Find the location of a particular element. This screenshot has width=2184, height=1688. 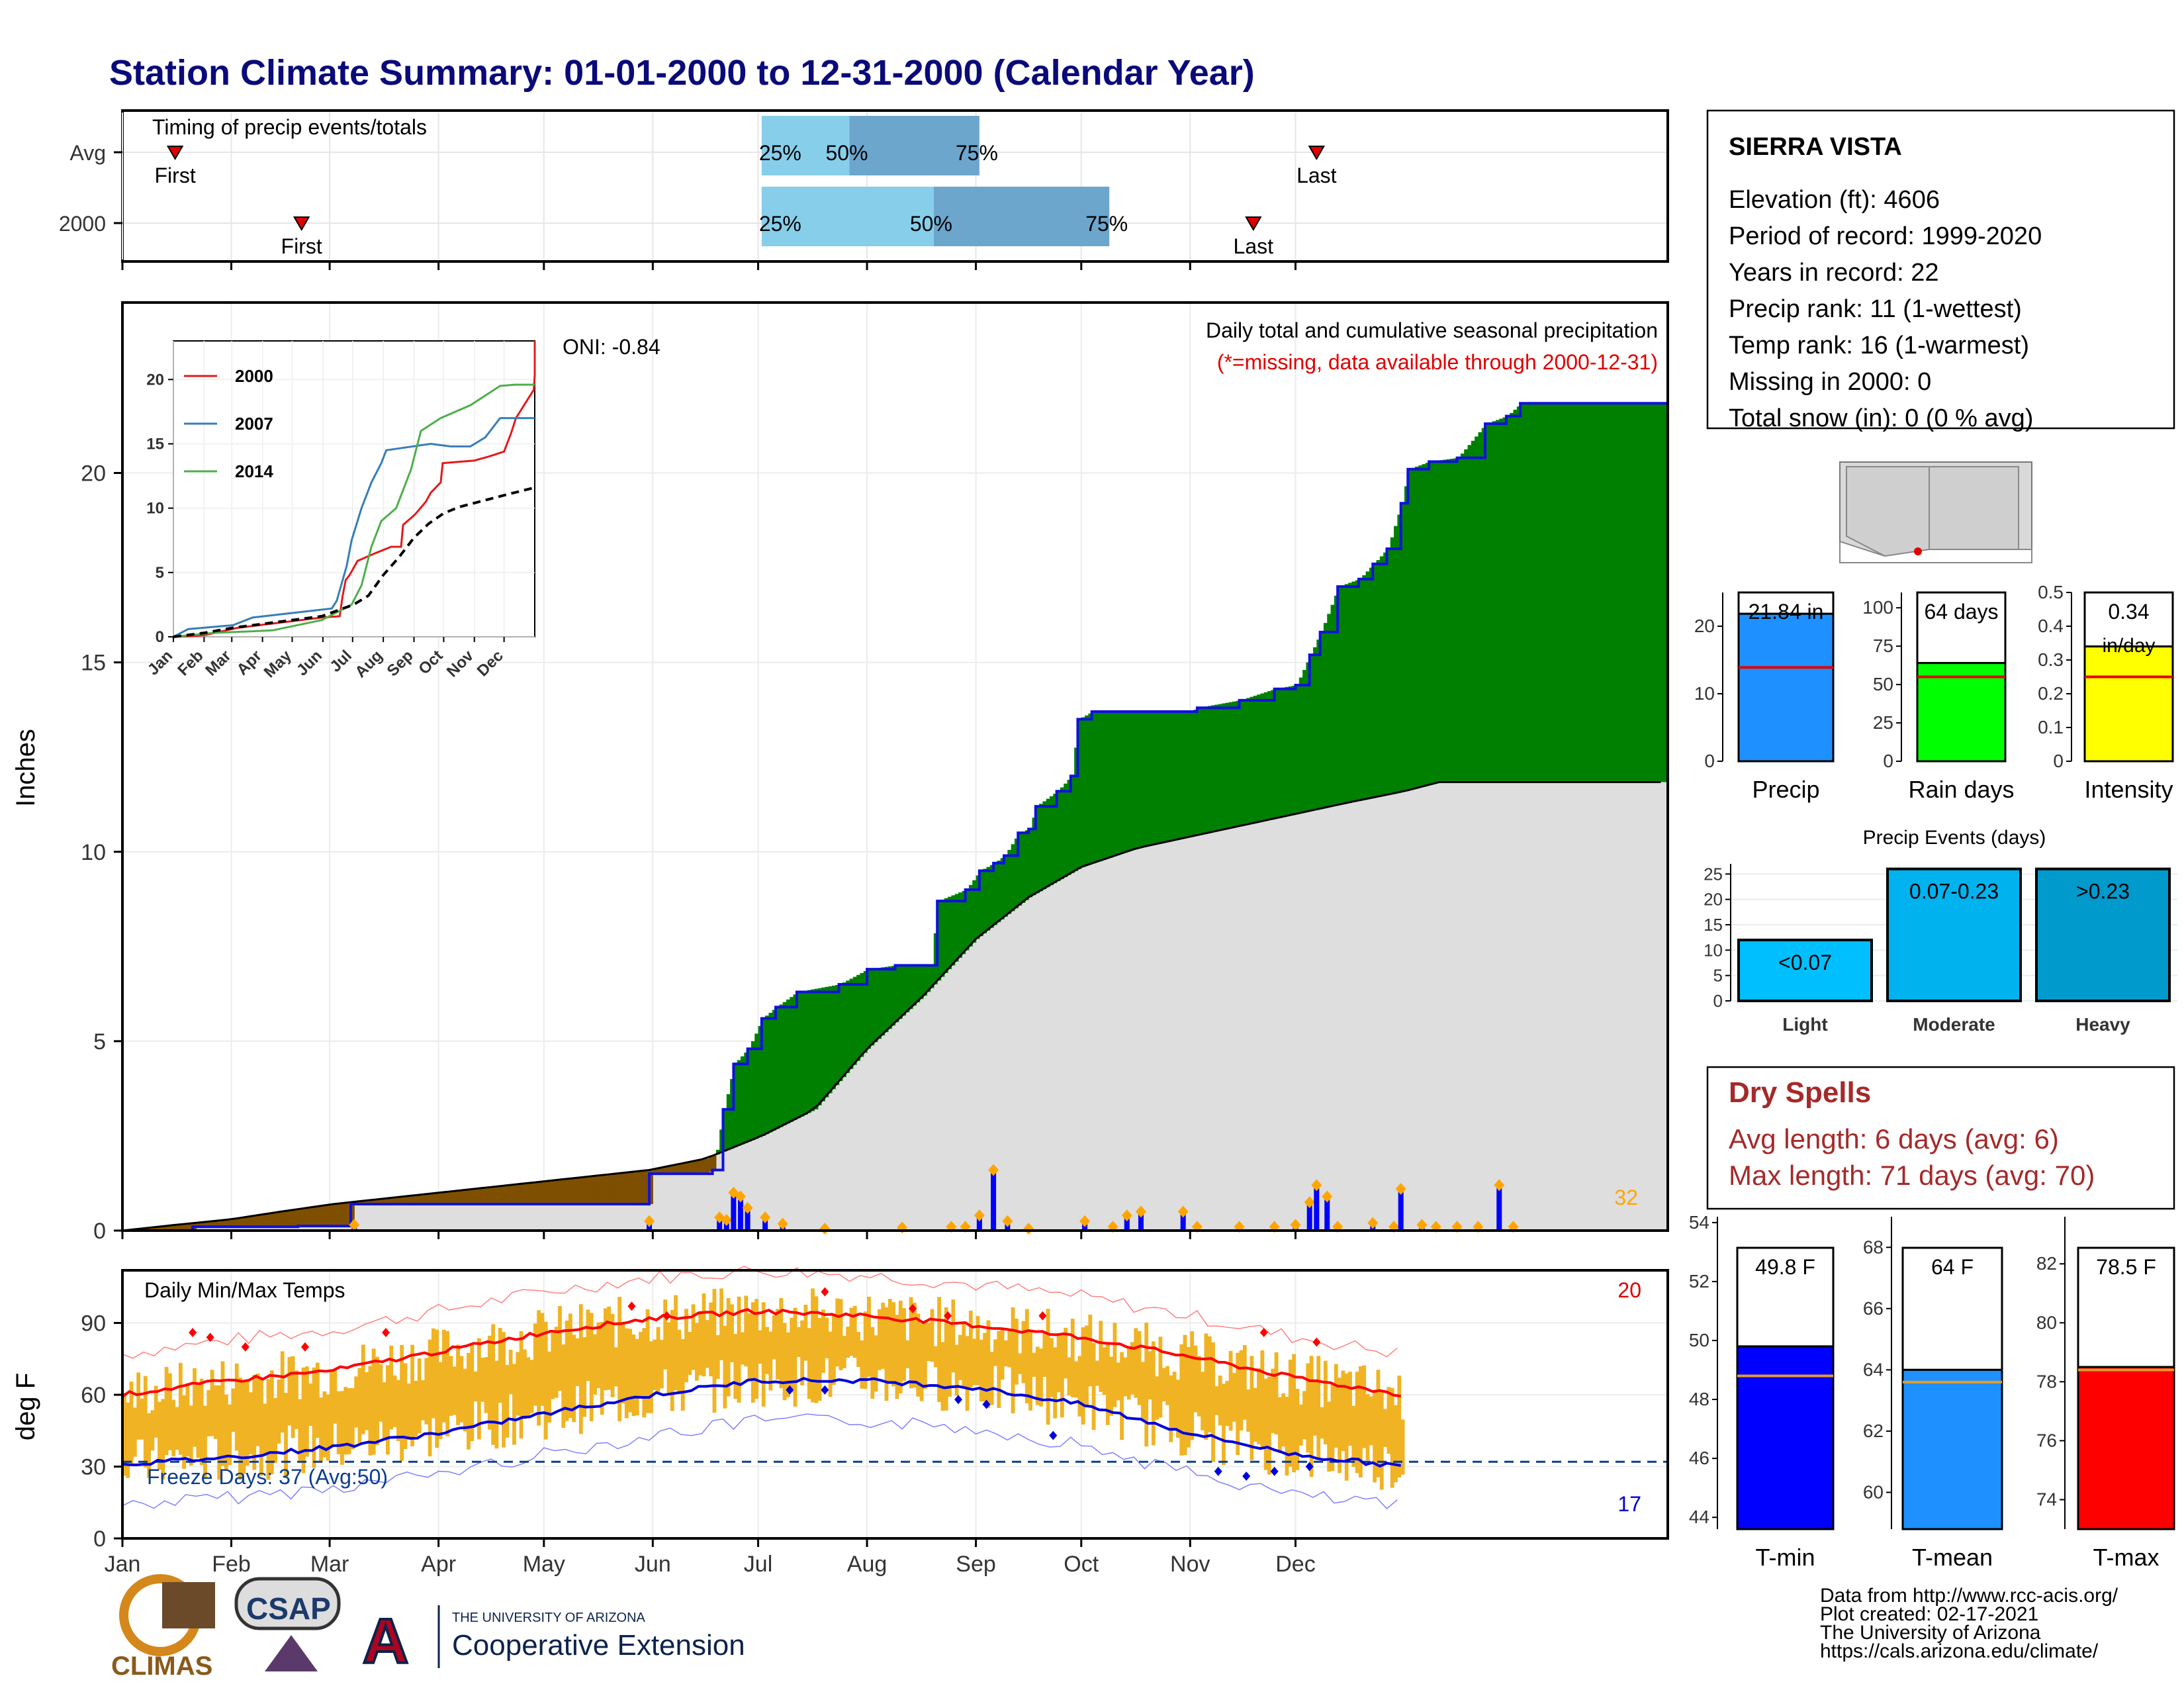

month-label: Sep is located at coordinates (976, 1564).